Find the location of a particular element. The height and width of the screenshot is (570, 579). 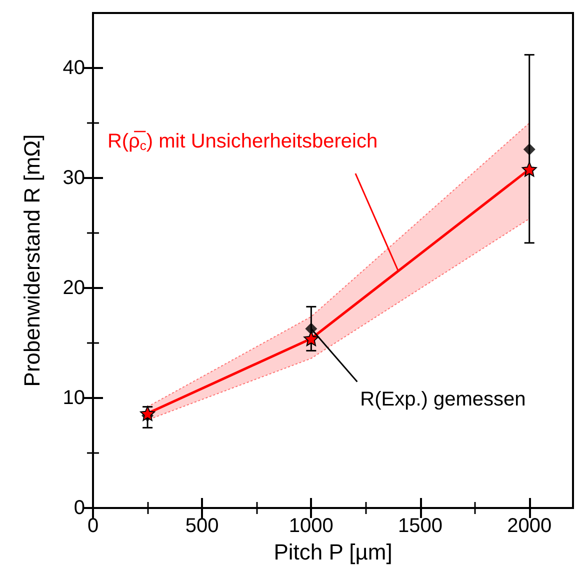

x-tick-label: 500 is located at coordinates (202, 526).